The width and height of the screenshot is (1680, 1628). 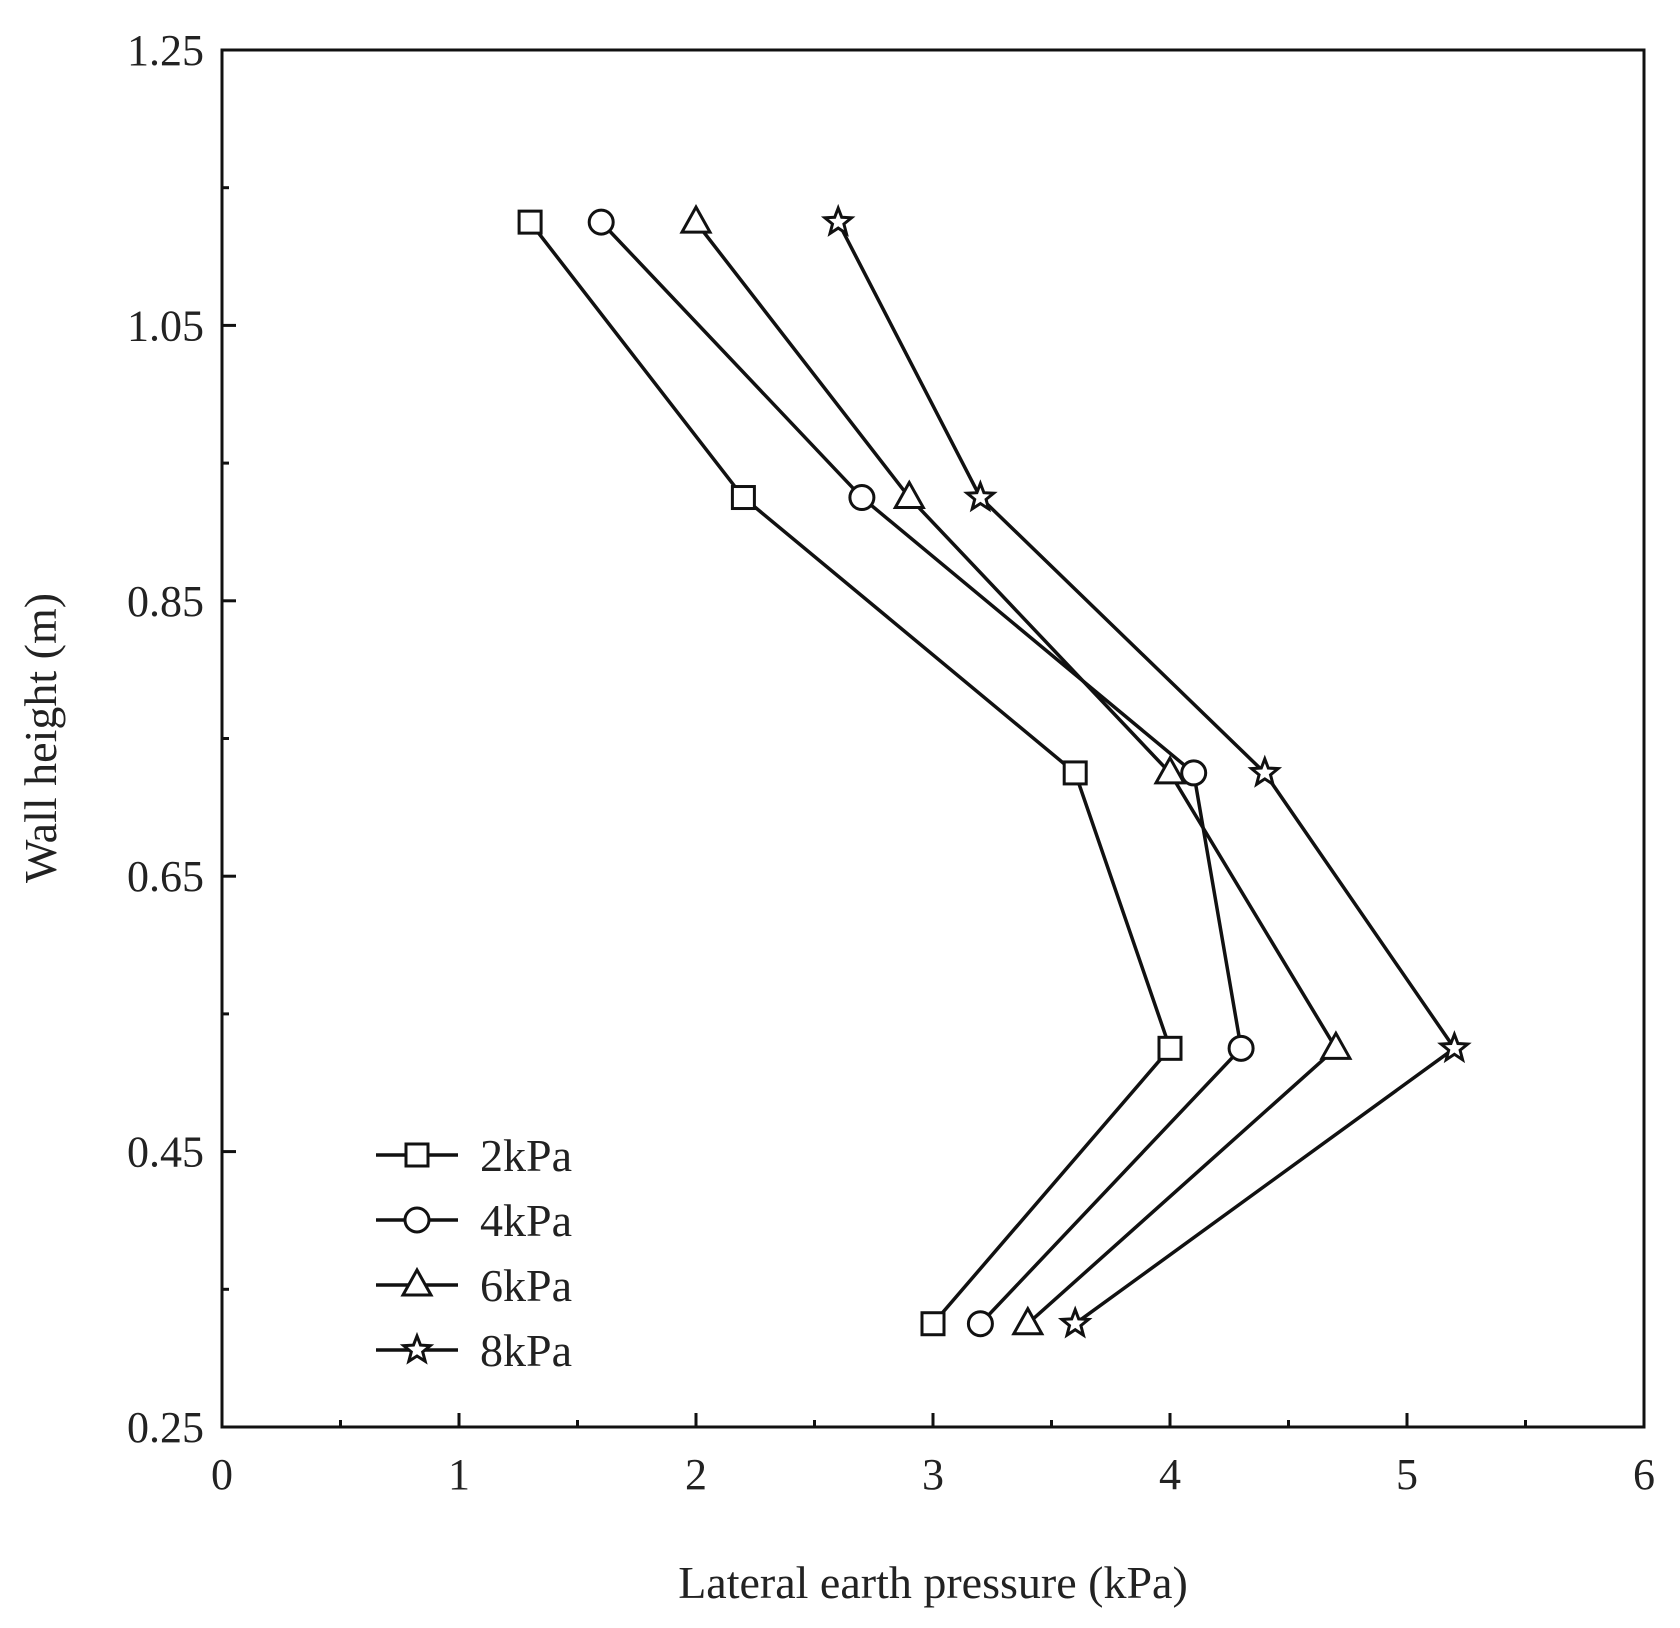 What do you see at coordinates (165, 1427) in the screenshot?
I see `y-tick-label: 0.25` at bounding box center [165, 1427].